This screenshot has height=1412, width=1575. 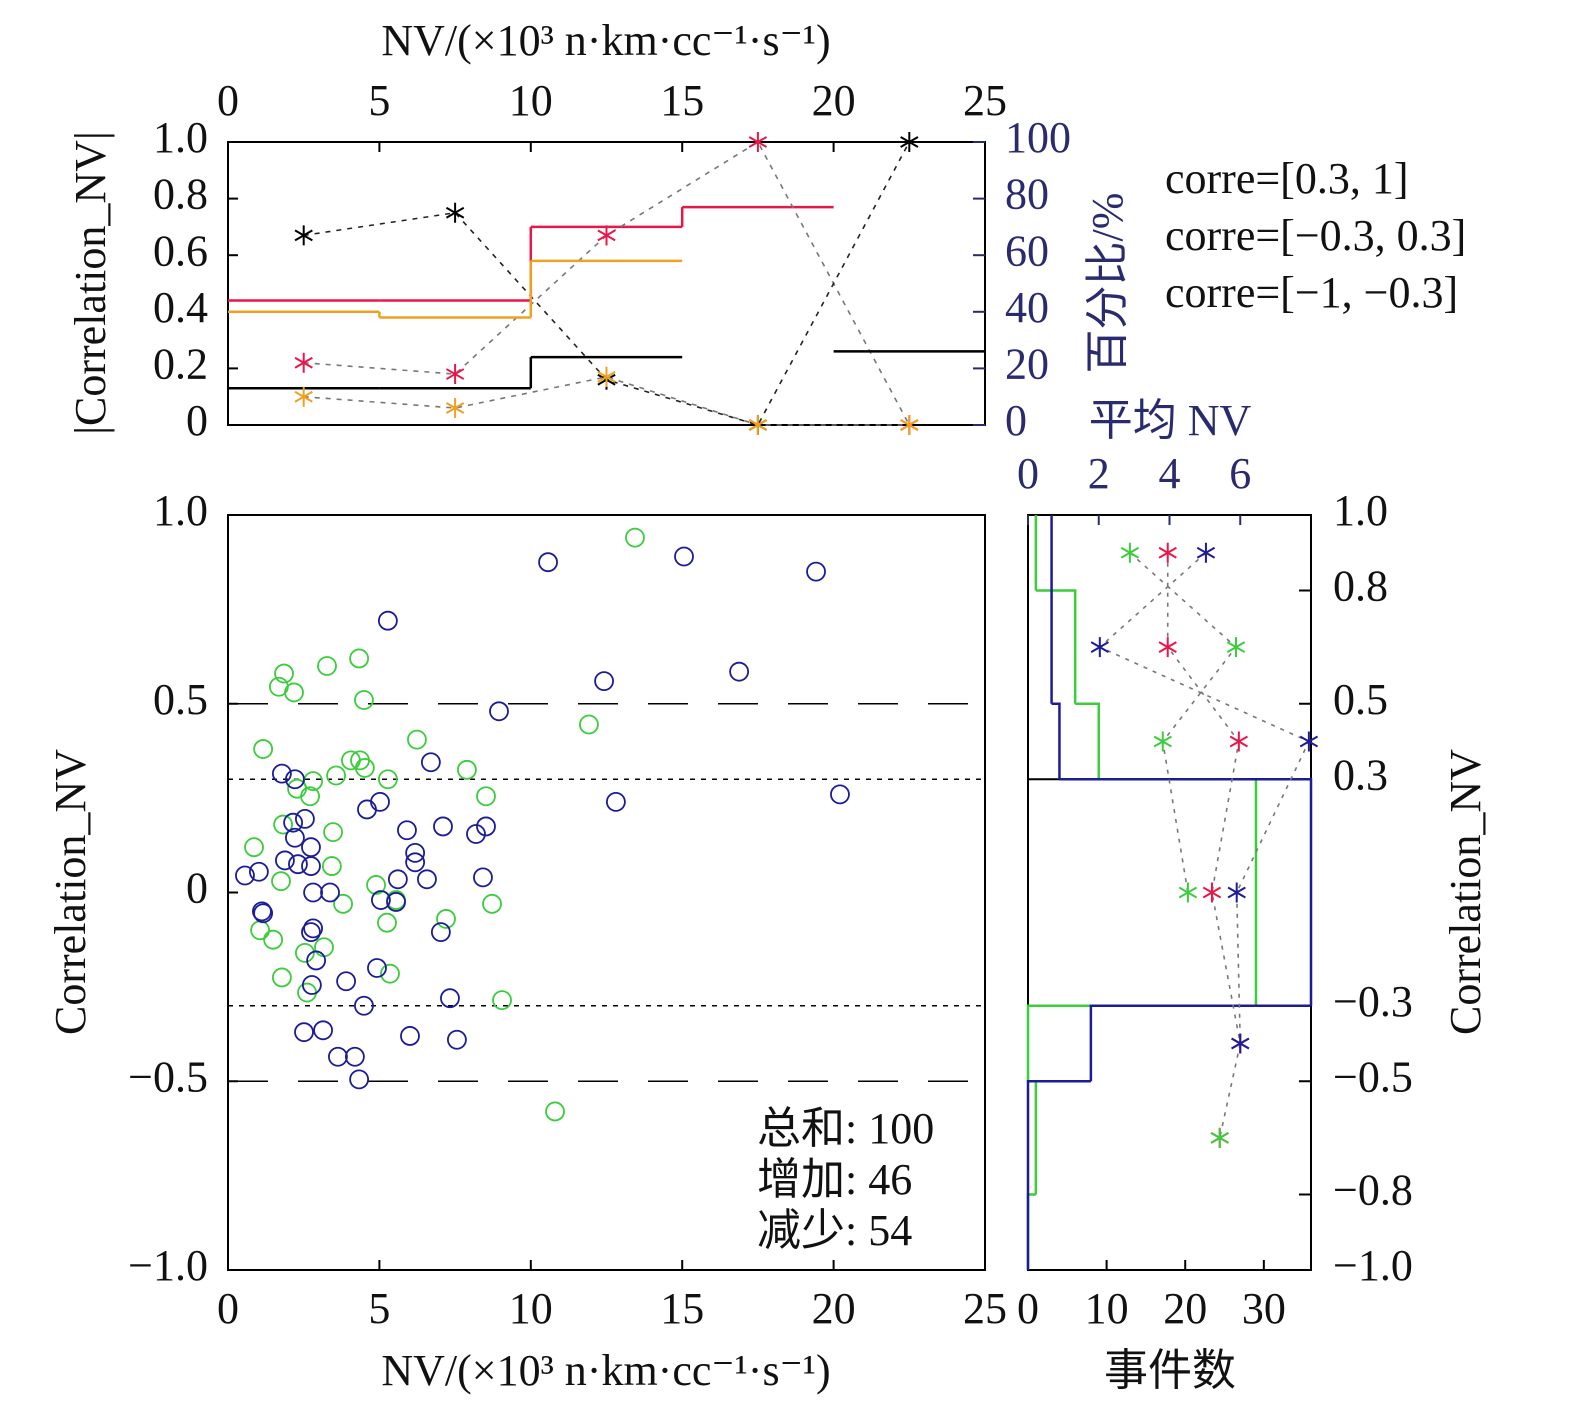 I want to click on plot-frame, so click(x=606, y=283).